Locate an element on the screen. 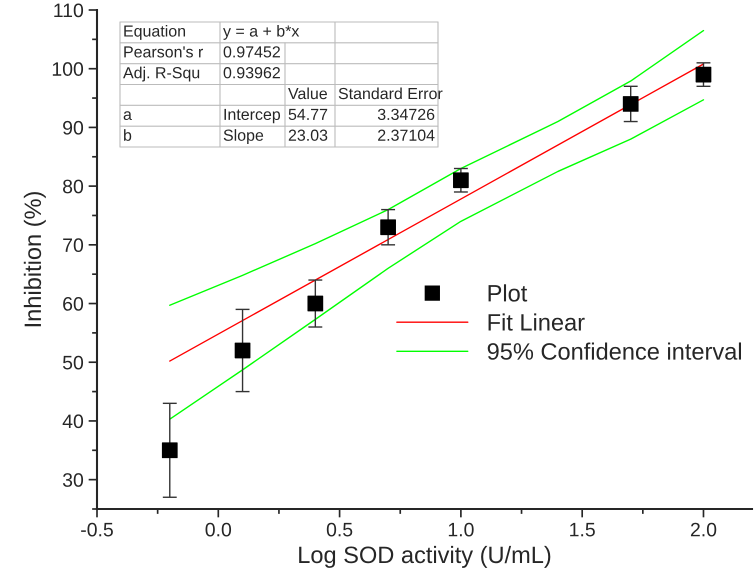 Image resolution: width=754 pixels, height=583 pixels. y-tick-label: 60 is located at coordinates (73, 303).